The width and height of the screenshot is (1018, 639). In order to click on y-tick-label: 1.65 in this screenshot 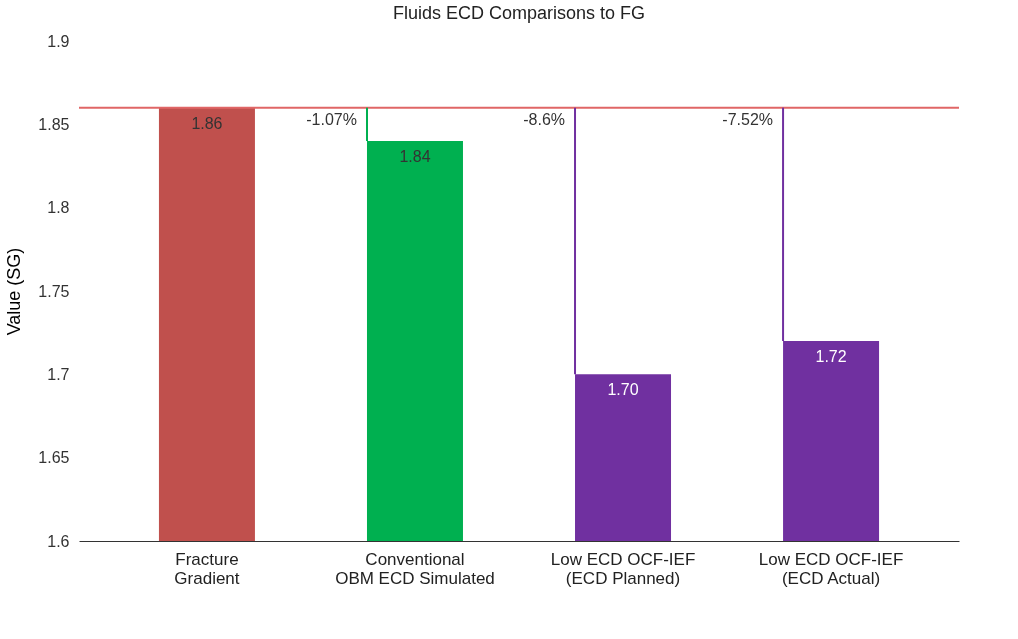, I will do `click(54, 458)`.